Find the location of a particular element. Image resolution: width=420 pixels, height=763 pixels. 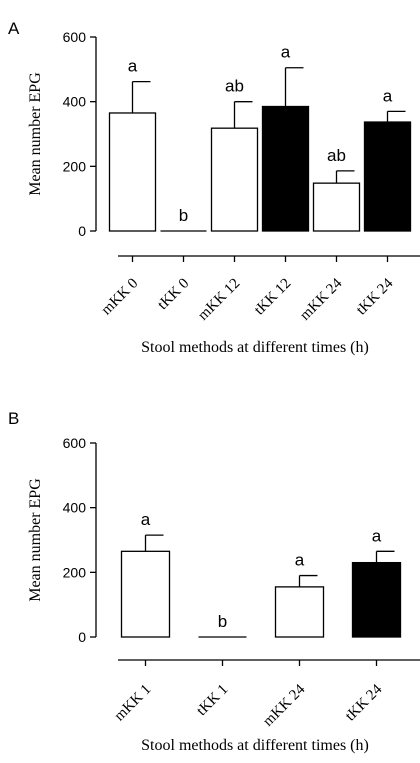

x-tick-label: tKK 1 is located at coordinates (213, 701).